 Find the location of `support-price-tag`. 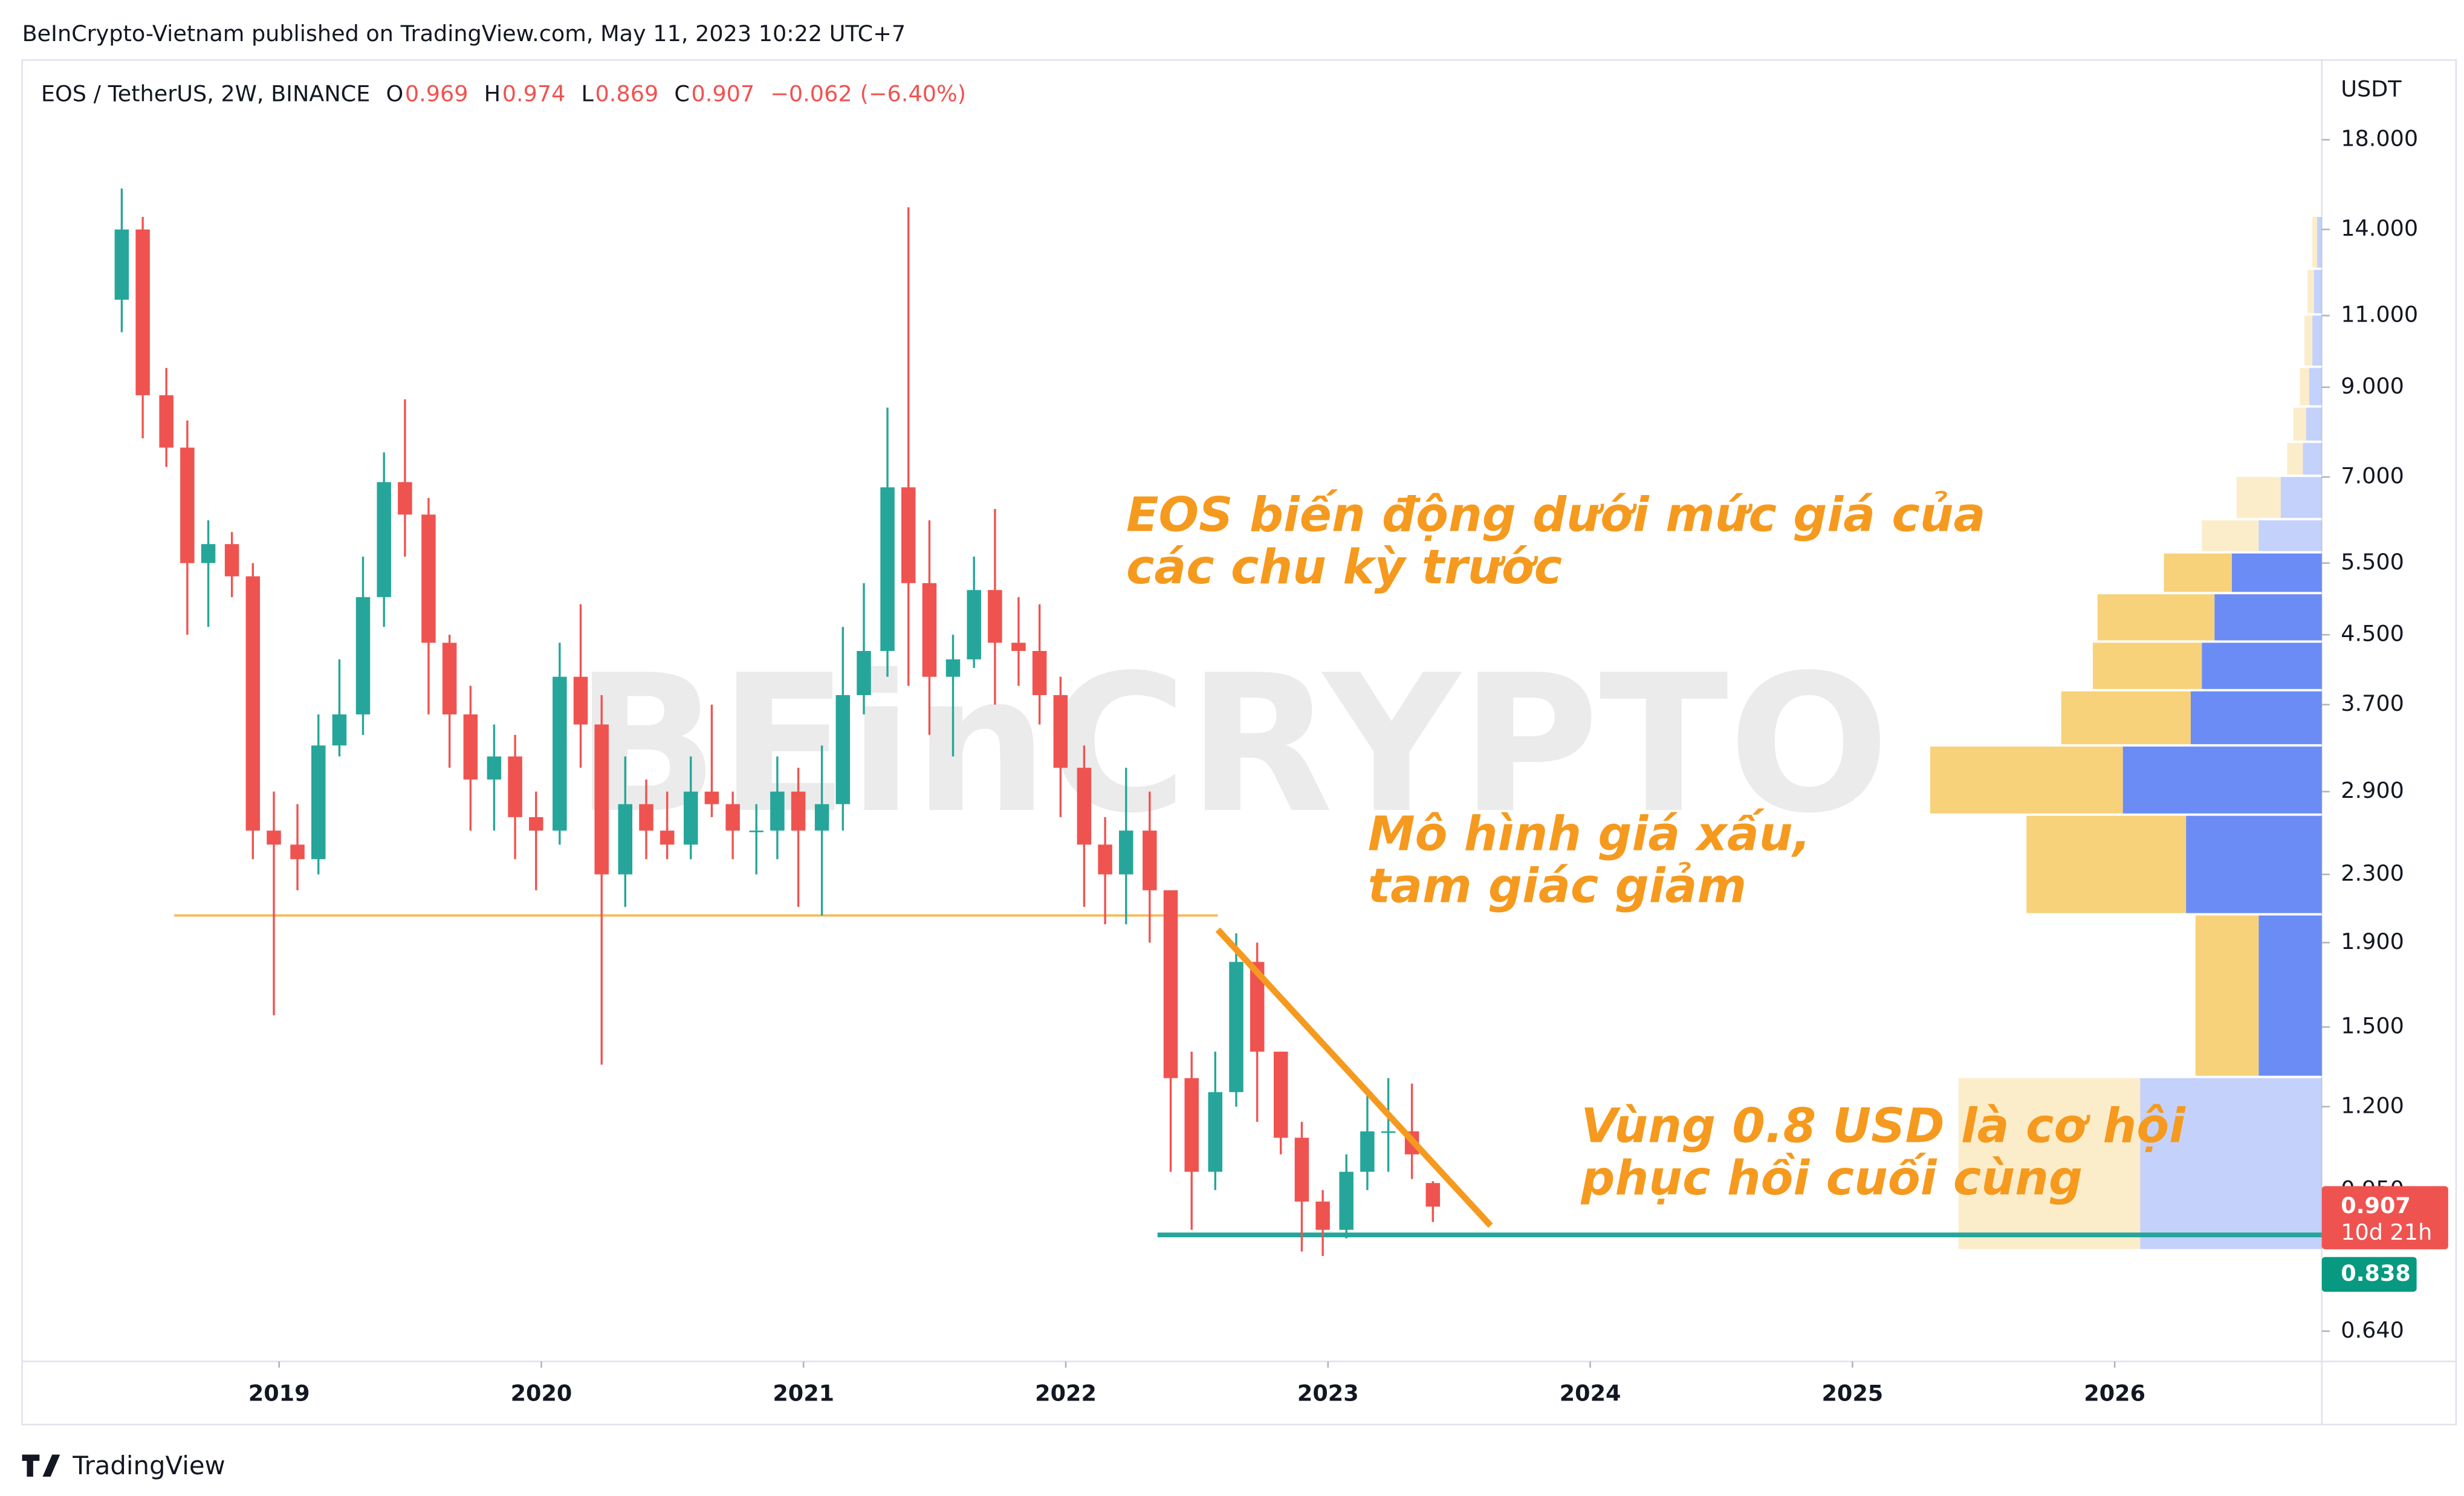

support-price-tag is located at coordinates (2369, 1274).